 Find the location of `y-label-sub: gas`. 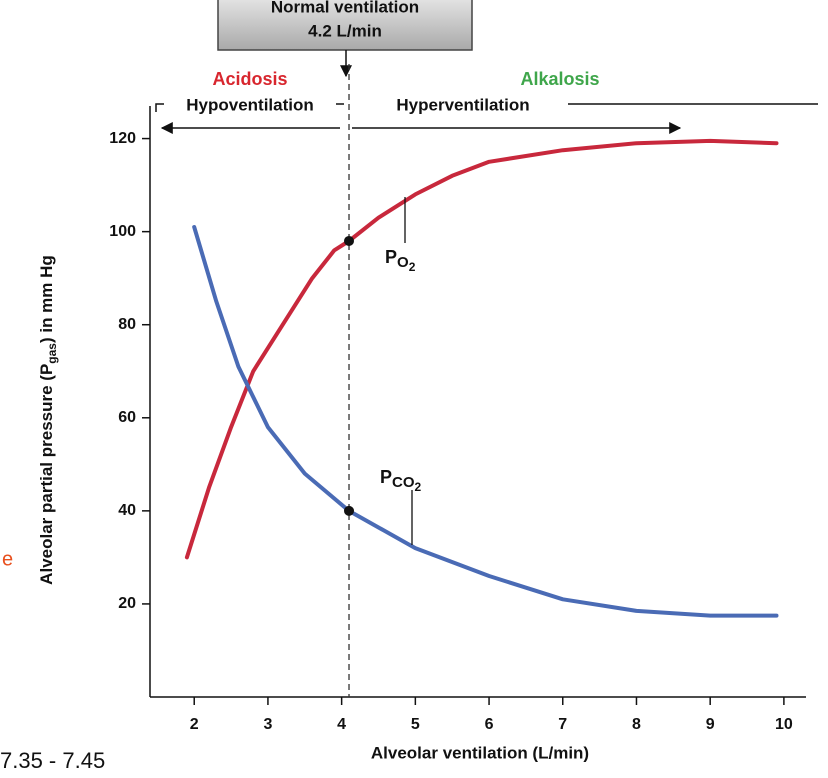

y-label-sub: gas is located at coordinates (52, 353).